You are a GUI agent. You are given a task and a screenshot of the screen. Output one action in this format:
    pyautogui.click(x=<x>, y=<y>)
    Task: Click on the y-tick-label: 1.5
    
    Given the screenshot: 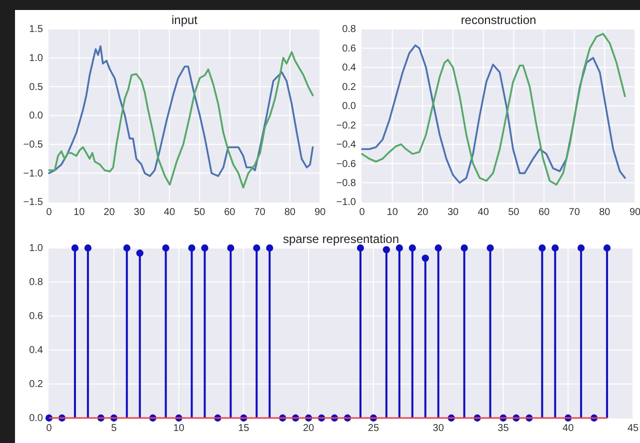 What is the action you would take?
    pyautogui.click(x=36, y=30)
    